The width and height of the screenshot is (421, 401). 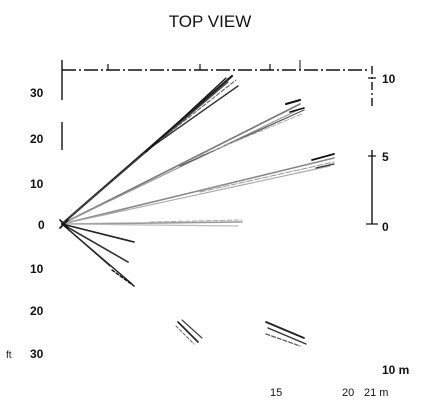 What do you see at coordinates (41, 225) in the screenshot?
I see `left-tick-label: 0` at bounding box center [41, 225].